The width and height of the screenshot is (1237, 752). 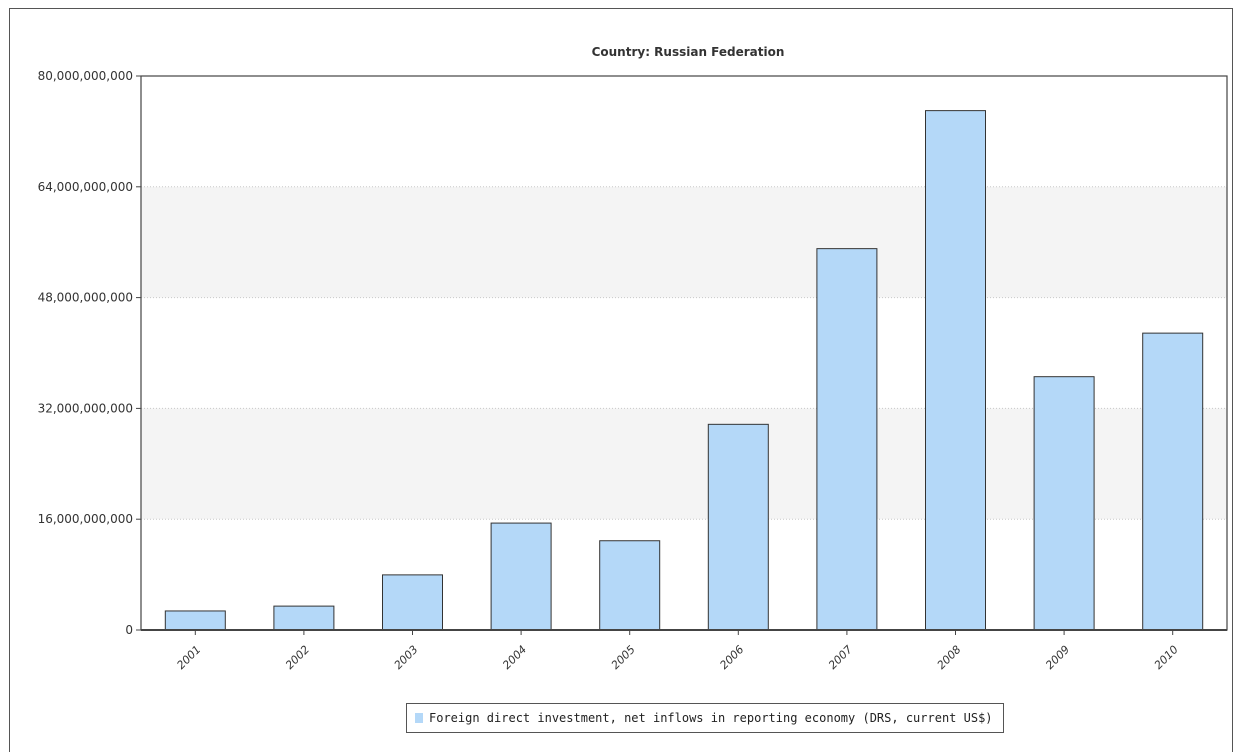 What do you see at coordinates (847, 439) in the screenshot?
I see `bar-2007` at bounding box center [847, 439].